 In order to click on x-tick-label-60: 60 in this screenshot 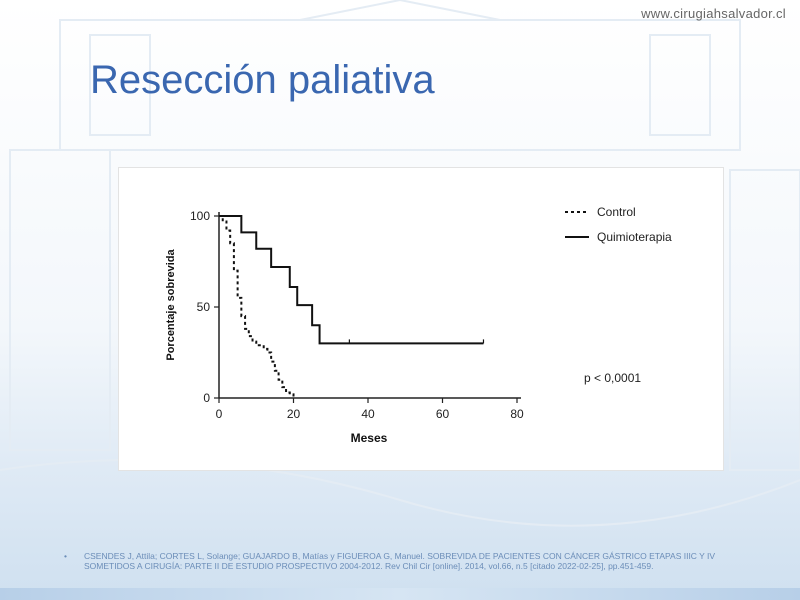, I will do `click(443, 414)`.